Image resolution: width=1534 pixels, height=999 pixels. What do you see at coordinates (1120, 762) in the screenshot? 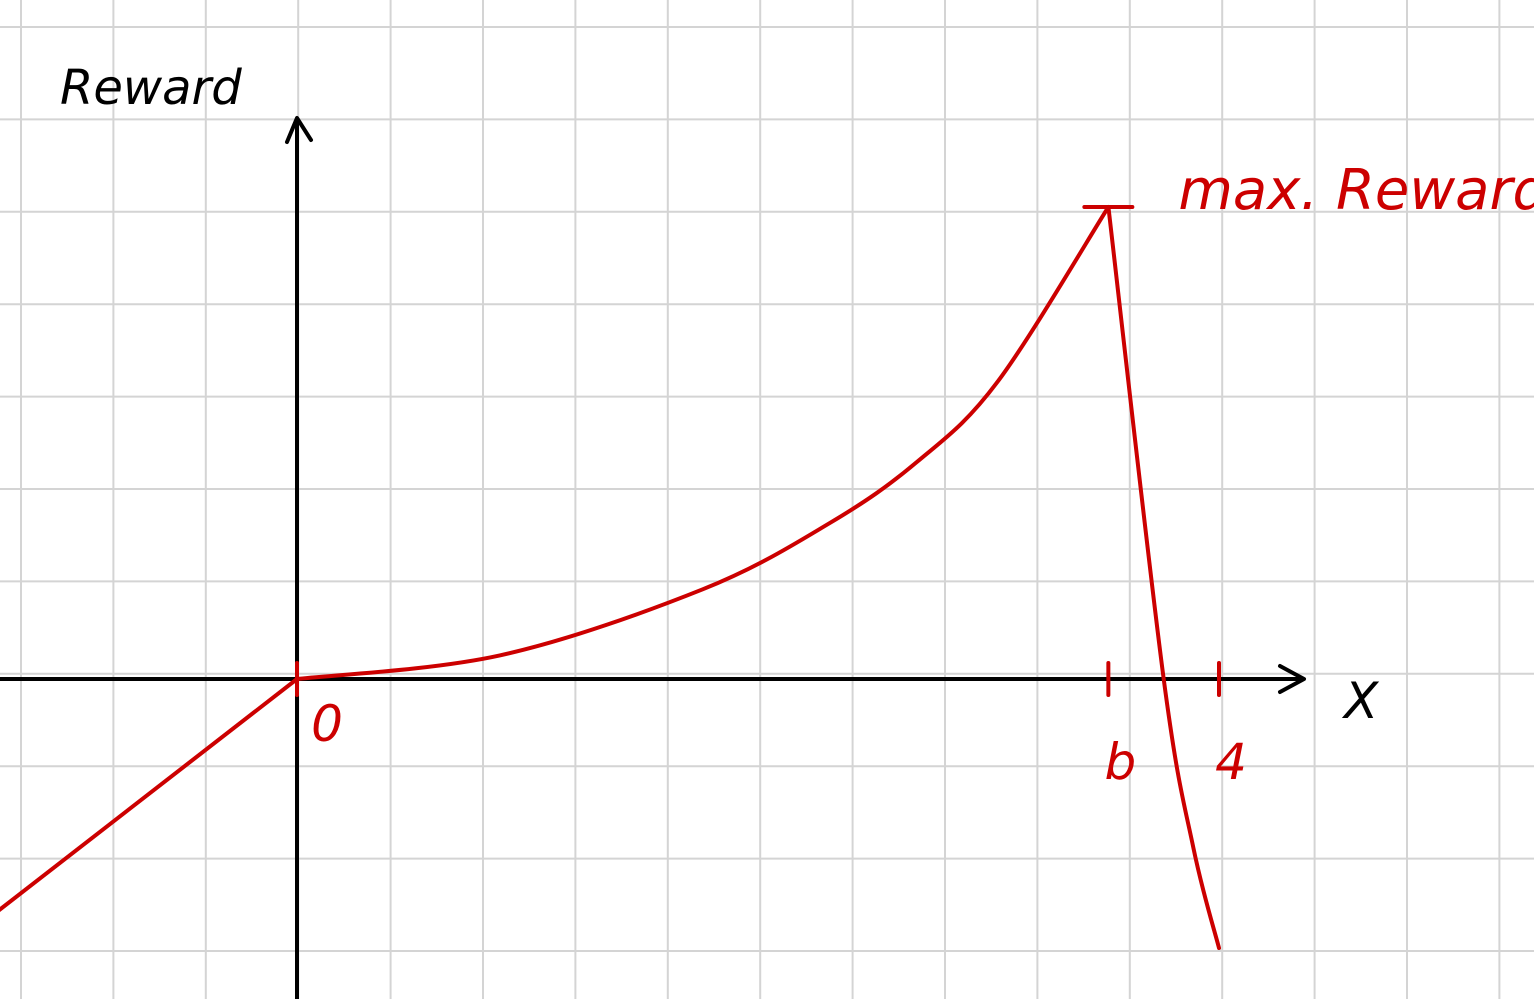
I see `x-tick-label-1: b` at bounding box center [1120, 762].